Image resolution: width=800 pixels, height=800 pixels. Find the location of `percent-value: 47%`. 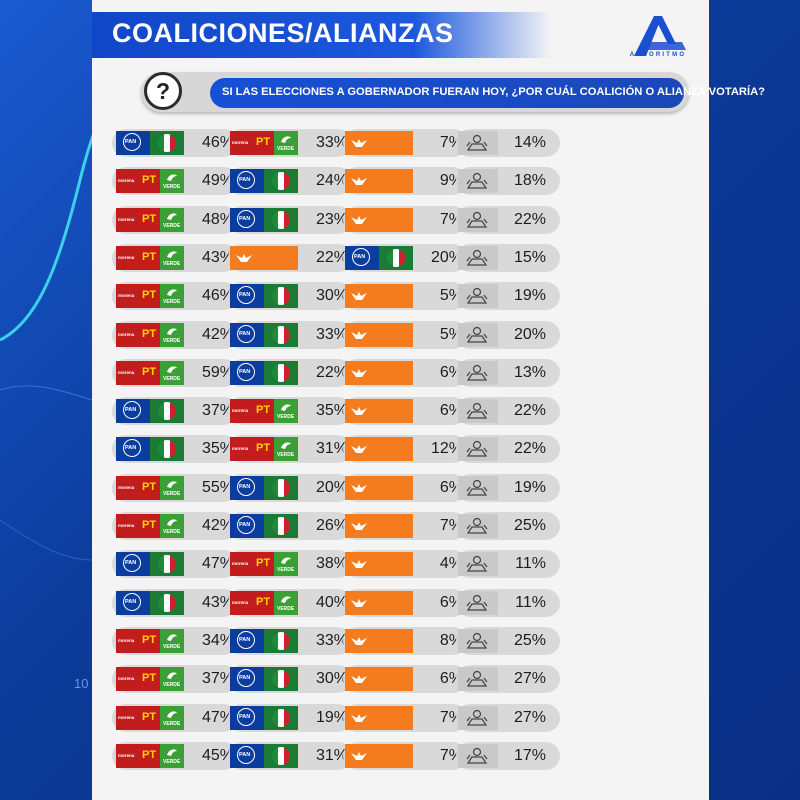

percent-value: 47% is located at coordinates (217, 564).